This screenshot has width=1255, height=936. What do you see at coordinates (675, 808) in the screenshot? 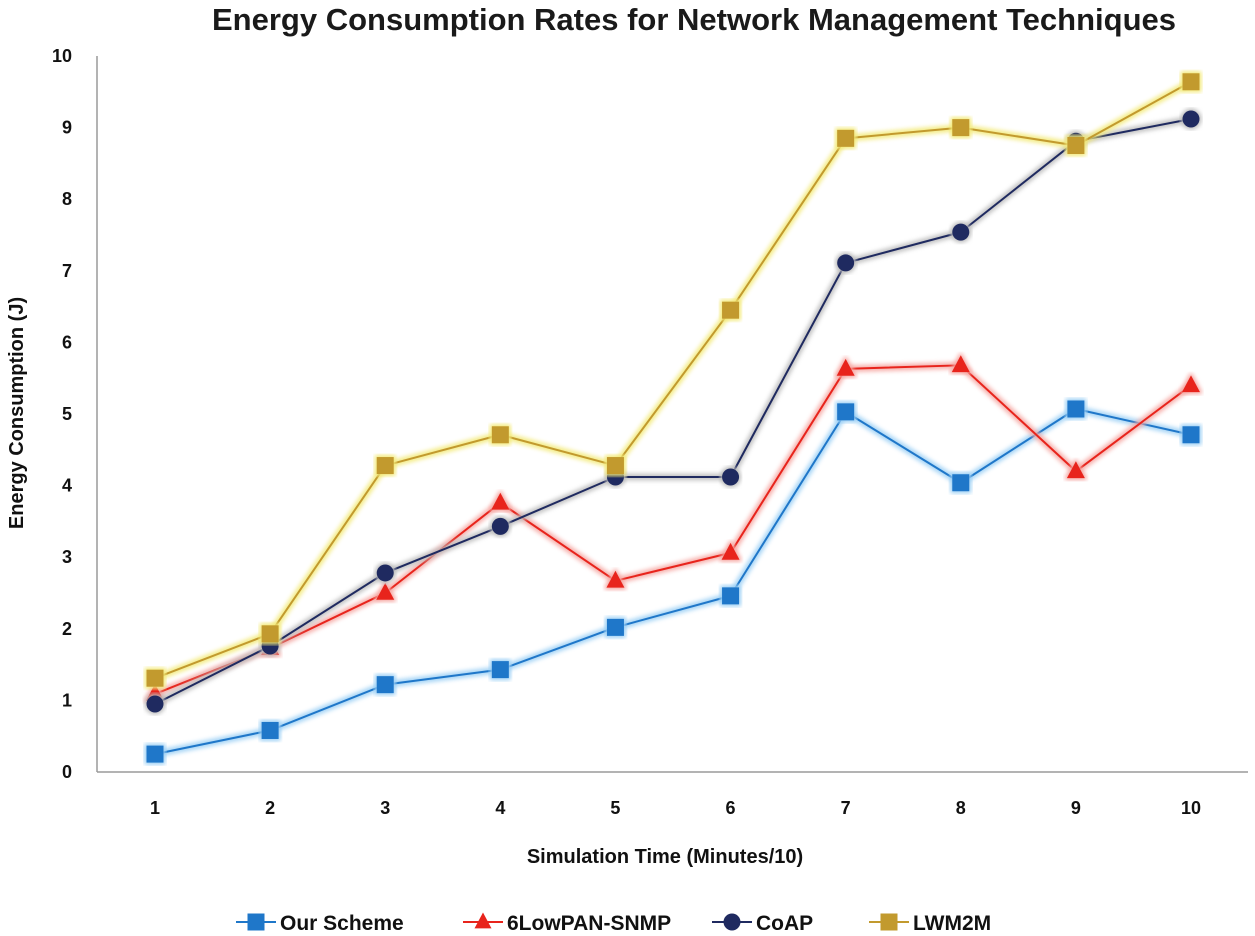
I see `x-ticks: 1 2 3 4 5 6 7 8 9 10` at bounding box center [675, 808].